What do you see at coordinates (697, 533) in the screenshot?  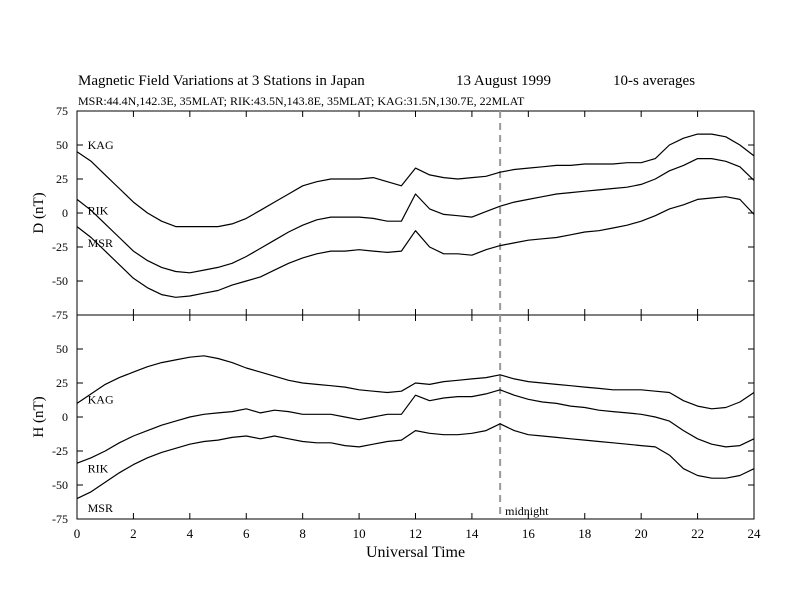 I see `x-tick-label: 22` at bounding box center [697, 533].